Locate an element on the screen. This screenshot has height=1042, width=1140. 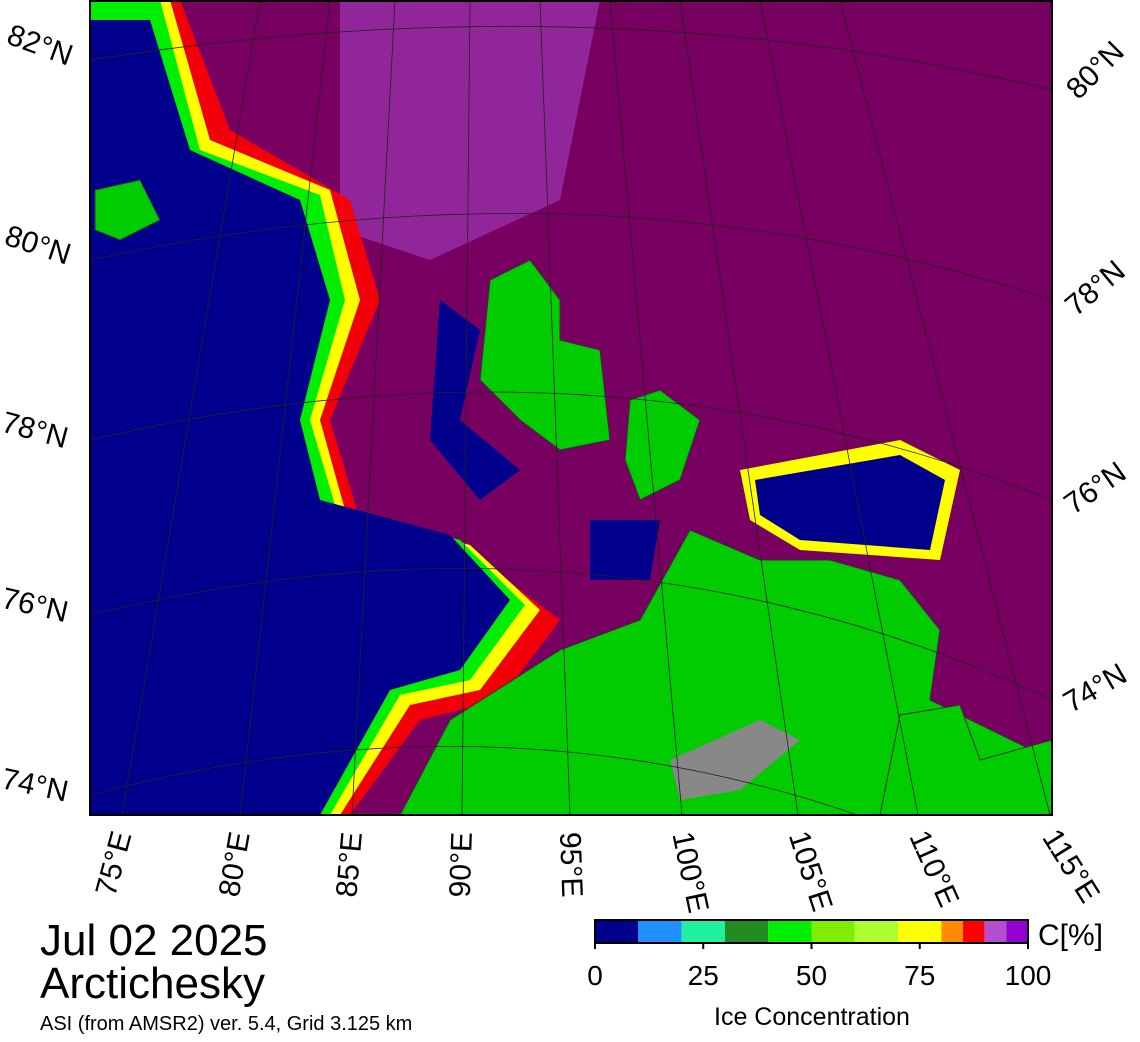
colorbar: 0 25 50 75 100 is located at coordinates (819, 955).